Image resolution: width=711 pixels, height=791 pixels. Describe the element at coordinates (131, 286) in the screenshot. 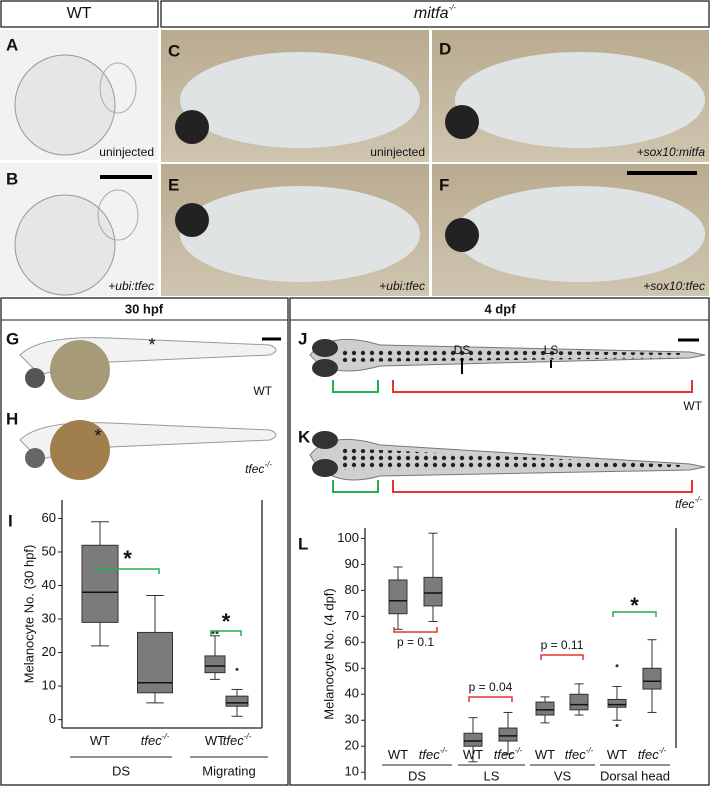

I see `caption: +ubi:tfec` at that location.